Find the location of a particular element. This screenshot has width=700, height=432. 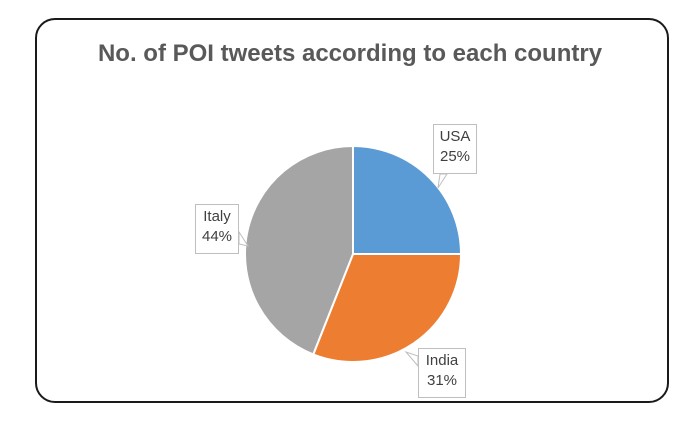

data-label-usa: USA 25% is located at coordinates (455, 149).